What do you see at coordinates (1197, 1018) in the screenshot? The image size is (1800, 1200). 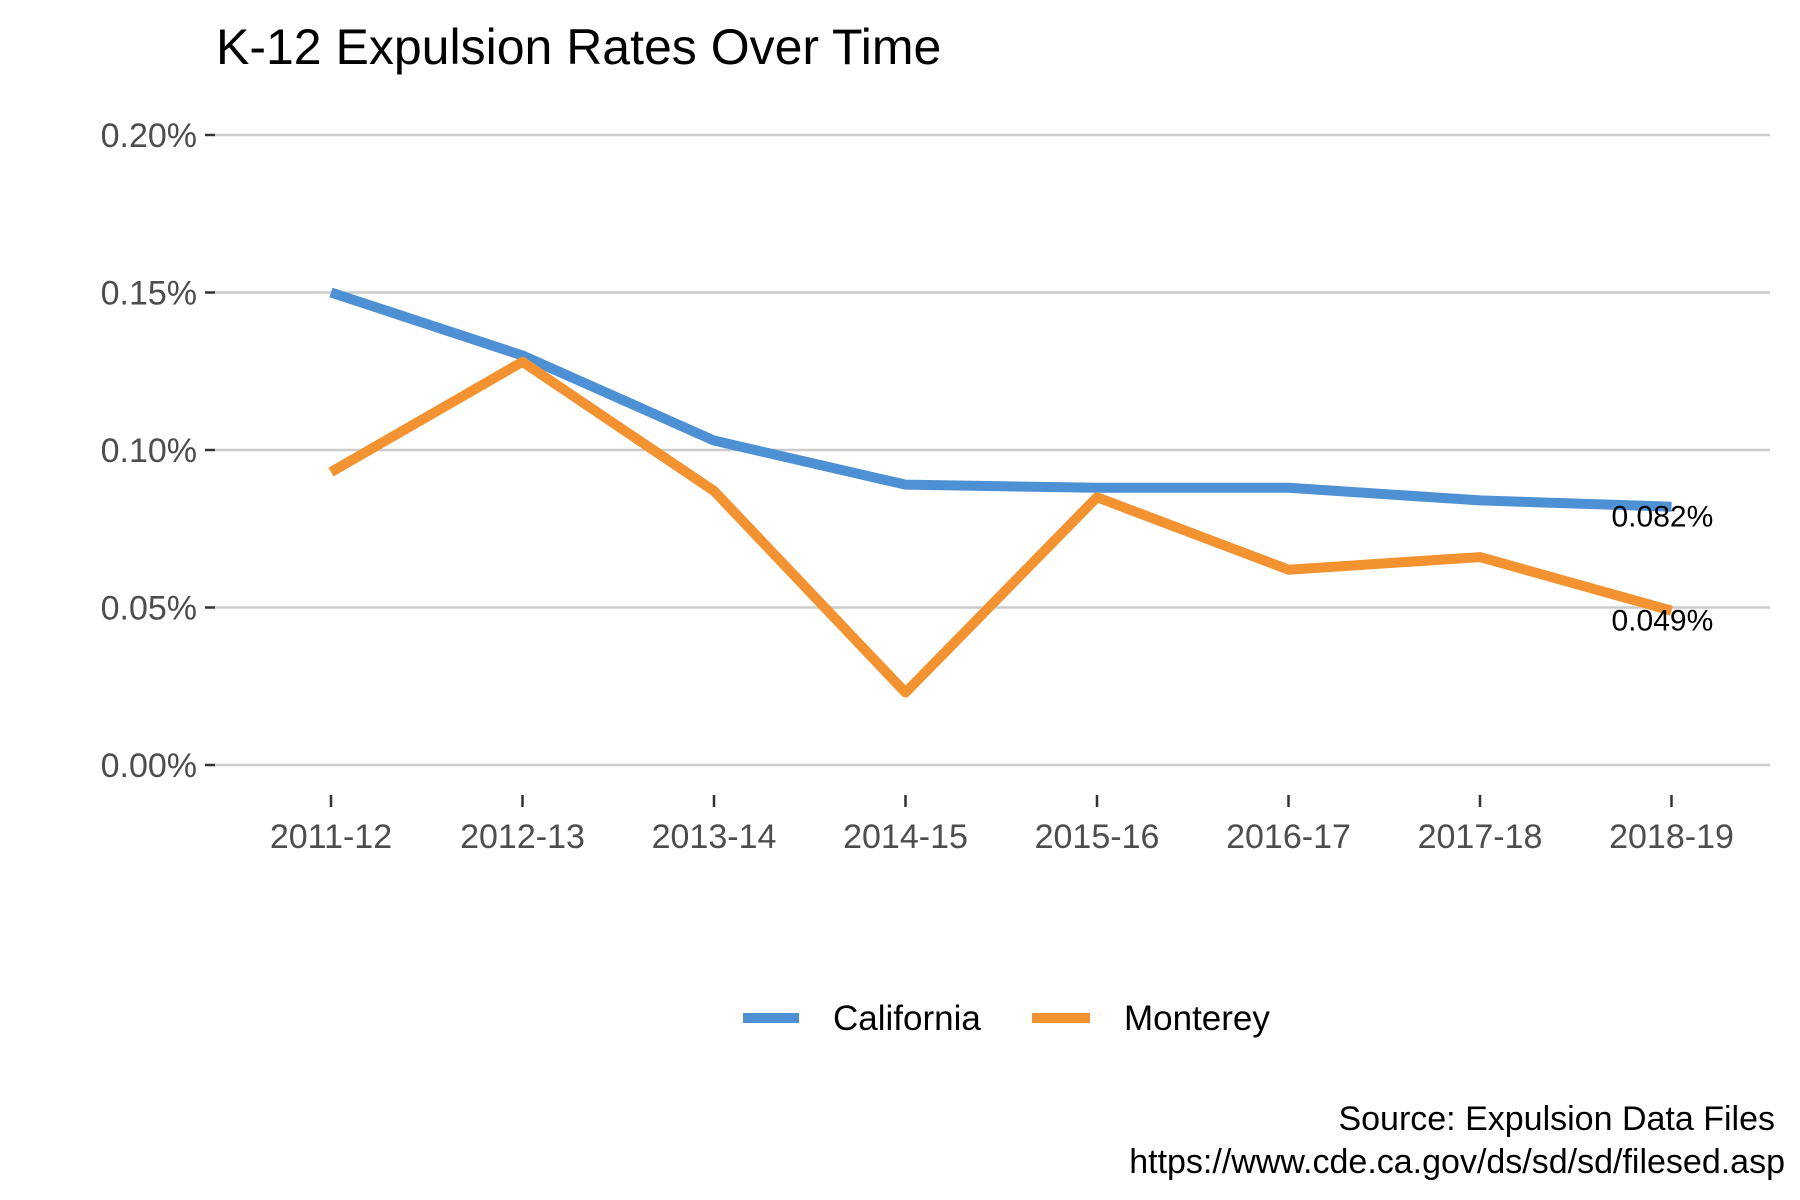 I see `legend-label-monterey: Monterey` at bounding box center [1197, 1018].